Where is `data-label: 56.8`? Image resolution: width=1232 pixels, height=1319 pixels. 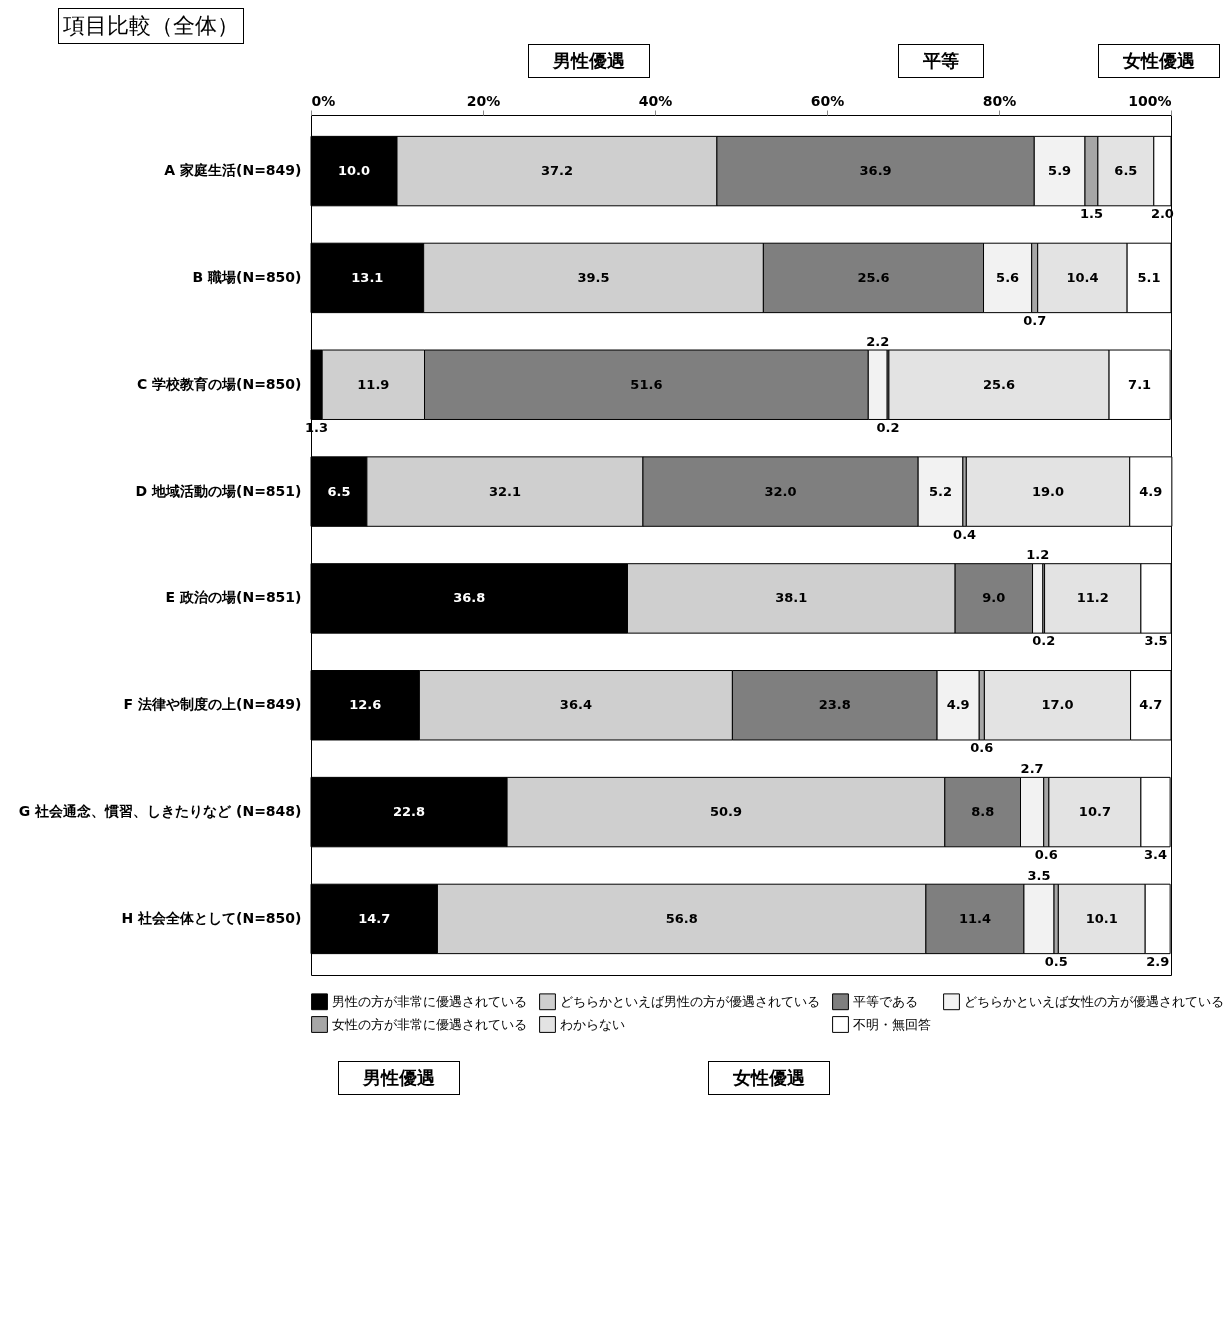
data-label: 56.8 is located at coordinates (681, 918).